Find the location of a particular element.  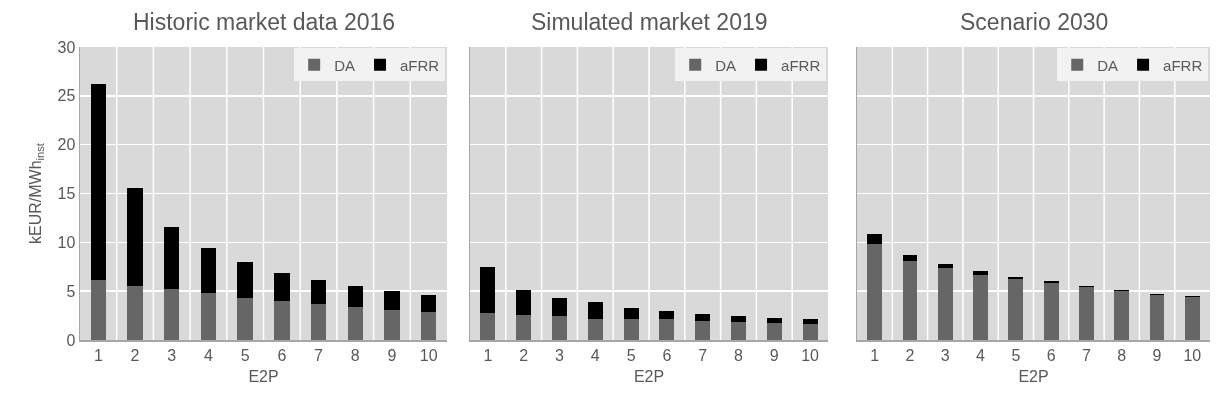

y-tick-label: 25 is located at coordinates (66, 96).